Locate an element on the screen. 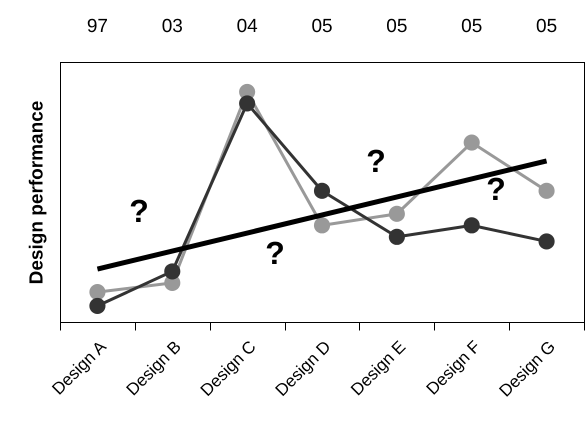  text: 03 is located at coordinates (172, 26).